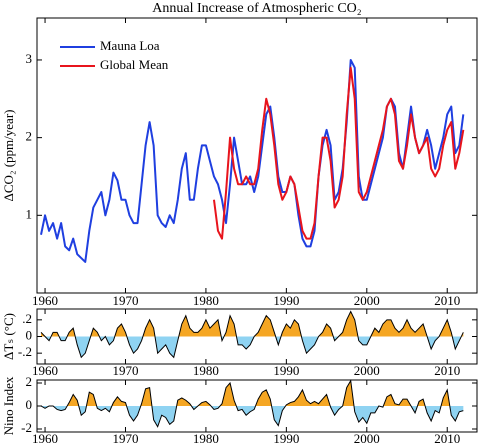  What do you see at coordinates (25, 351) in the screenshot?
I see `y-tick-label: -.2` at bounding box center [25, 351].